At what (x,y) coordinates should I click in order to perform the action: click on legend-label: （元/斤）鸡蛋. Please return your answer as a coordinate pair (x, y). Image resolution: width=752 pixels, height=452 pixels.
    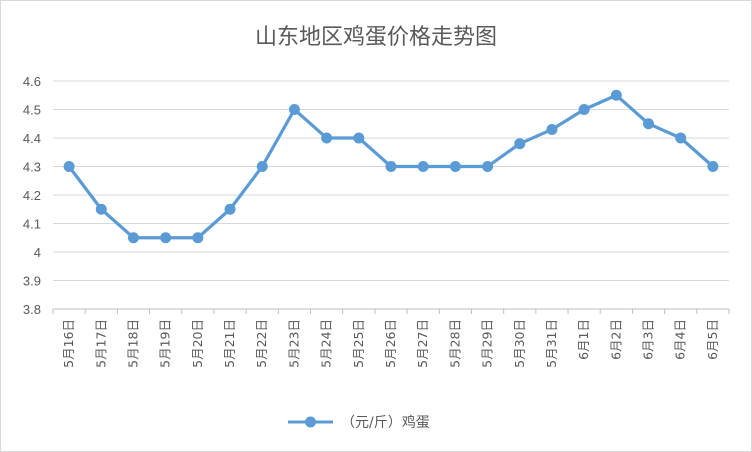
    Looking at the image, I should click on (385, 422).